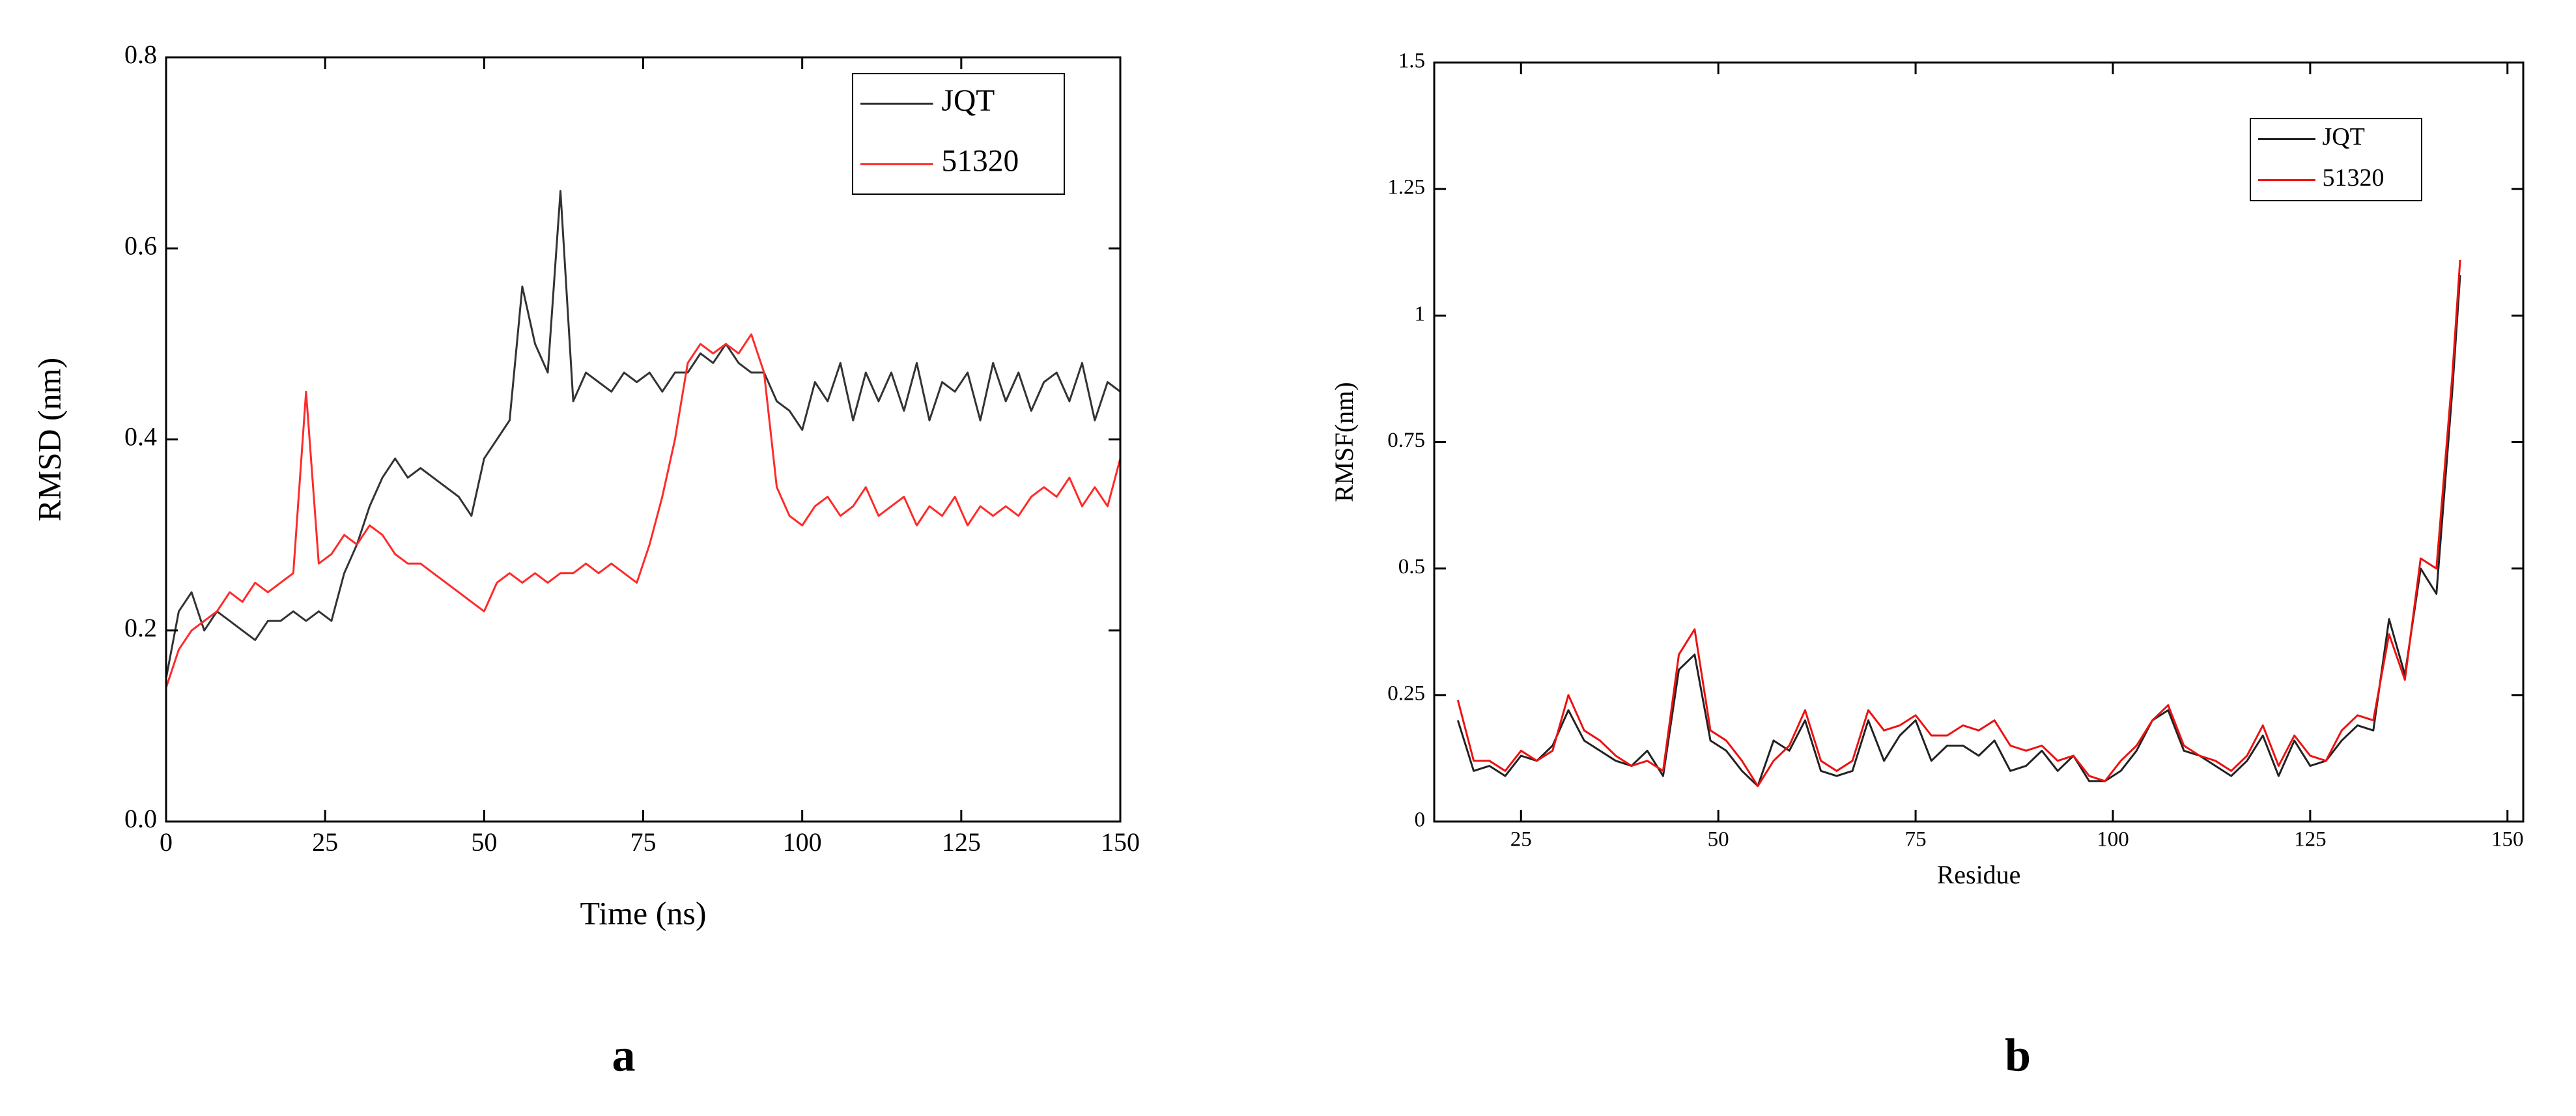  I want to click on y-tick-label: 0.6, so click(140, 245).